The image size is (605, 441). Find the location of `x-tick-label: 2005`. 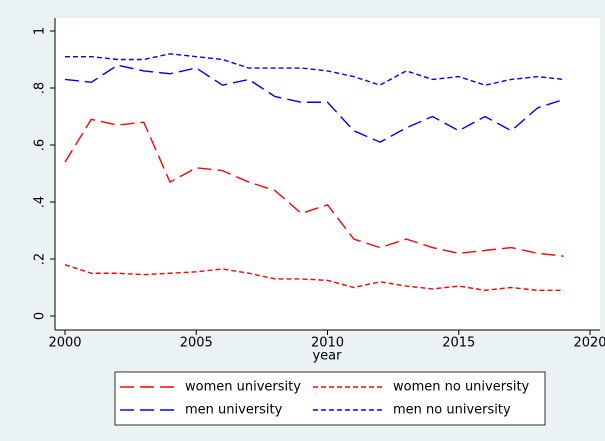

x-tick-label: 2005 is located at coordinates (196, 343).